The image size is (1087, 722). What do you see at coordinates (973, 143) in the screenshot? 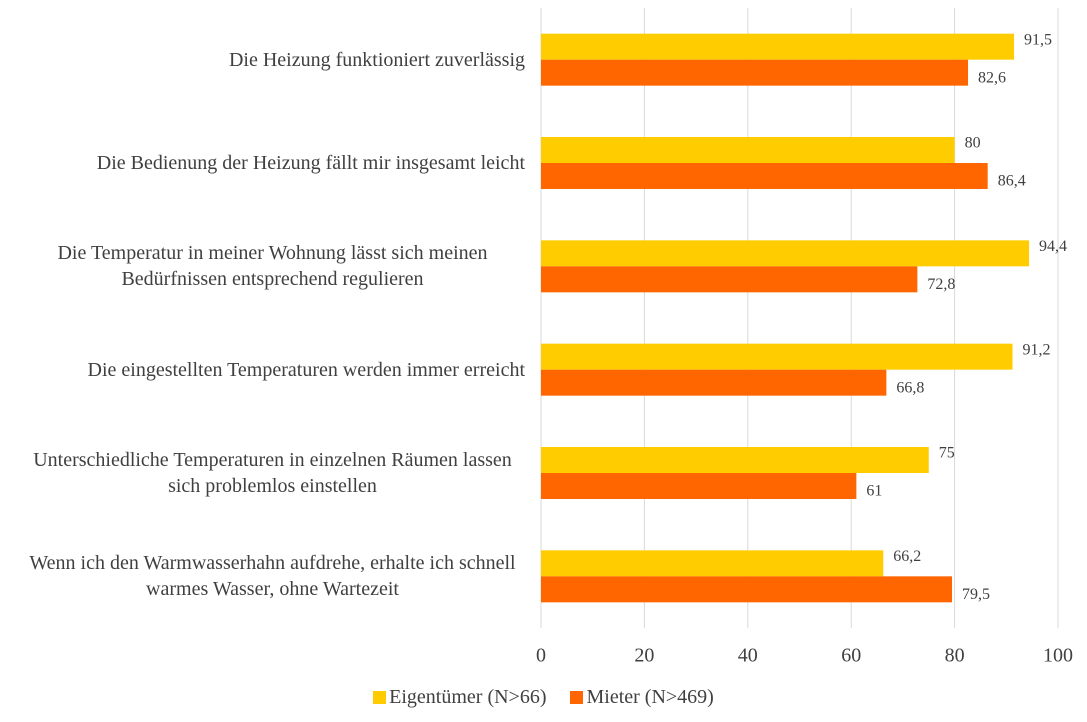
I see `data-label: 80` at bounding box center [973, 143].